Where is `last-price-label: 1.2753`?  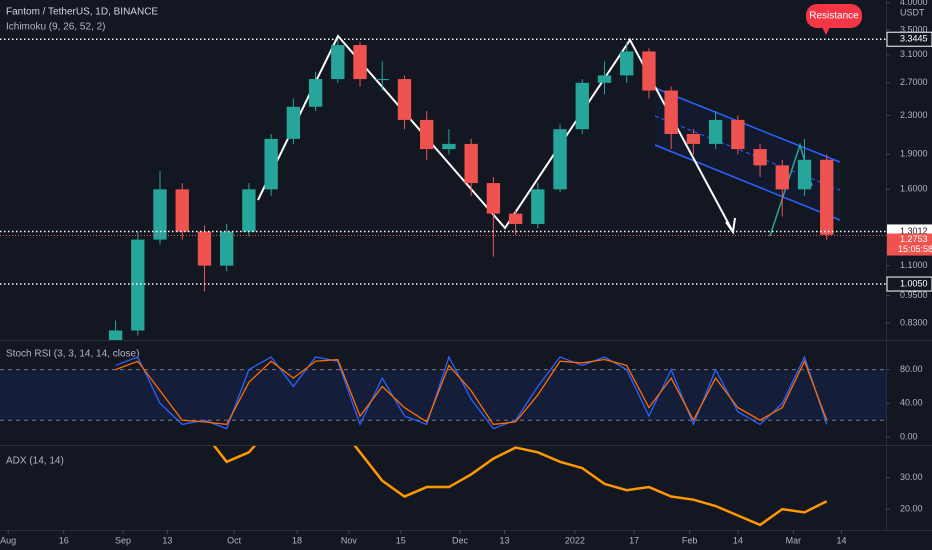 last-price-label: 1.2753 is located at coordinates (914, 239).